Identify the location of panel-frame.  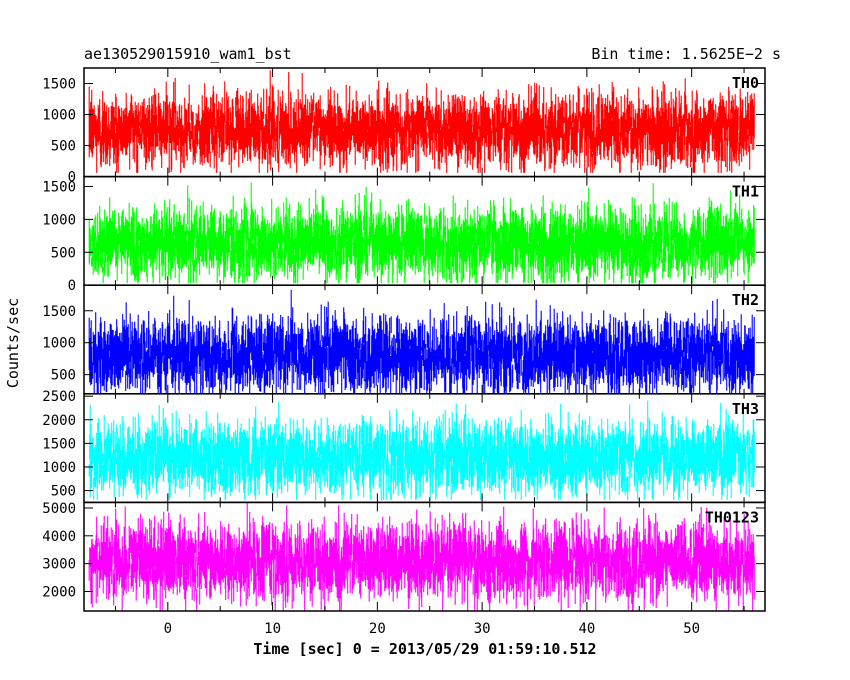
(424, 556).